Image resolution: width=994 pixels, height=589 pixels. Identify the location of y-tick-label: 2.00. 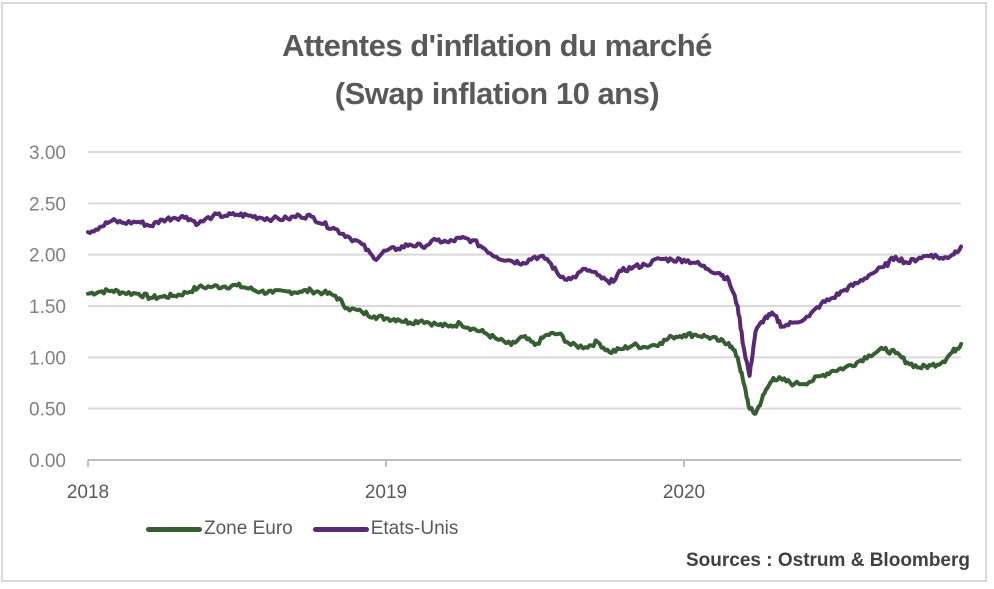
(47, 256).